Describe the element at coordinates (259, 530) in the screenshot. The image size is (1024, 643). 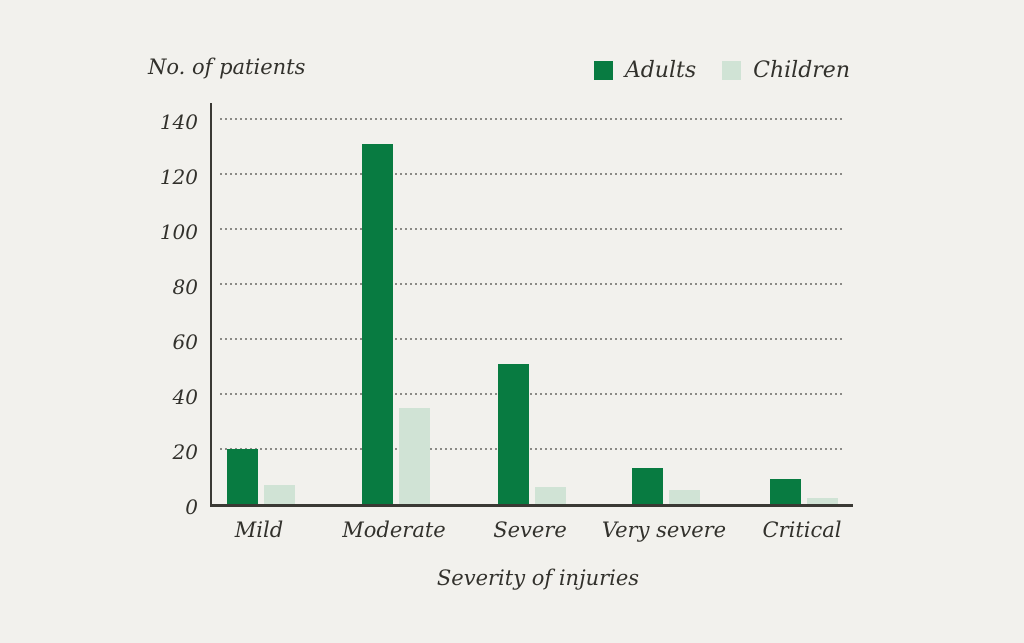
I see `x-tick-label-mild: Mild` at that location.